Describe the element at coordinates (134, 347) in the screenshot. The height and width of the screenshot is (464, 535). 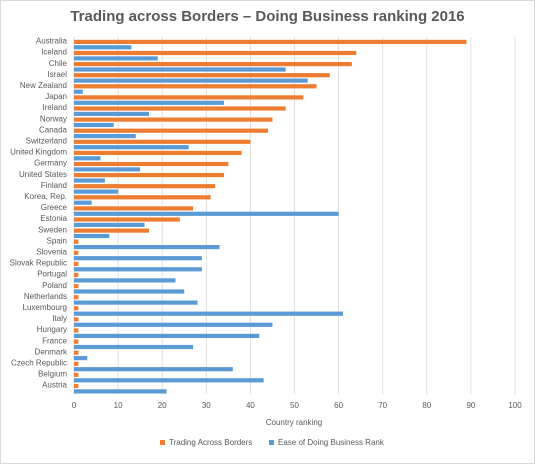
I see `bar-ease-of-doing-business-rank-france` at that location.